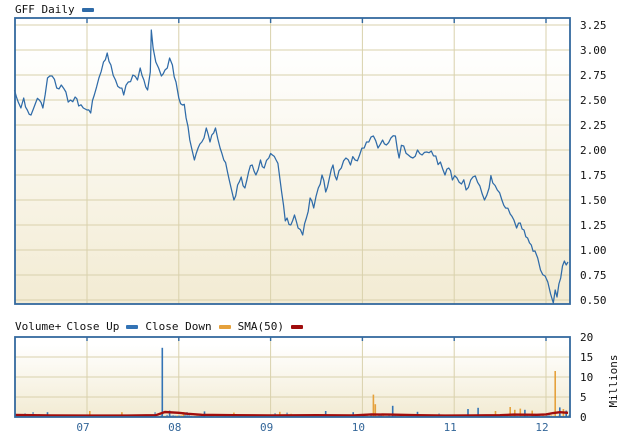 This screenshot has width=640, height=437. What do you see at coordinates (266, 427) in the screenshot?
I see `year-label: 09` at bounding box center [266, 427].